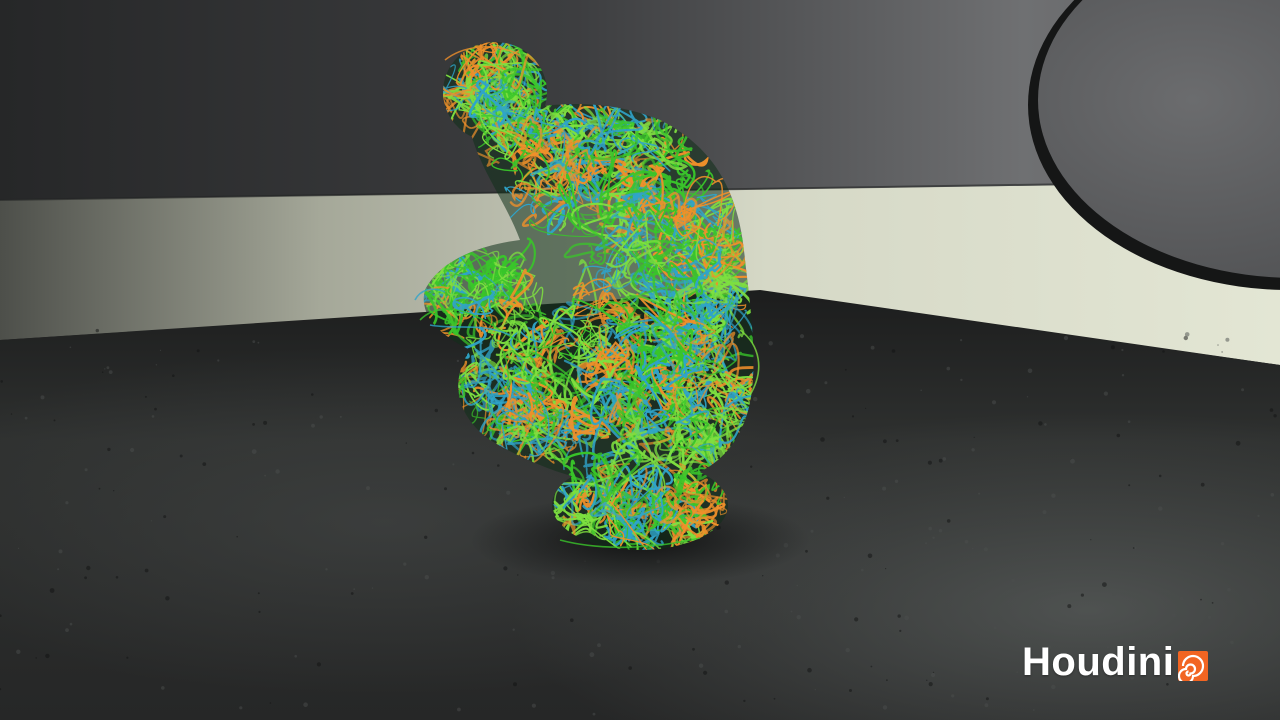 This screenshot has width=1280, height=720. Describe the element at coordinates (1154, 145) in the screenshot. I see `gray-disc` at that location.